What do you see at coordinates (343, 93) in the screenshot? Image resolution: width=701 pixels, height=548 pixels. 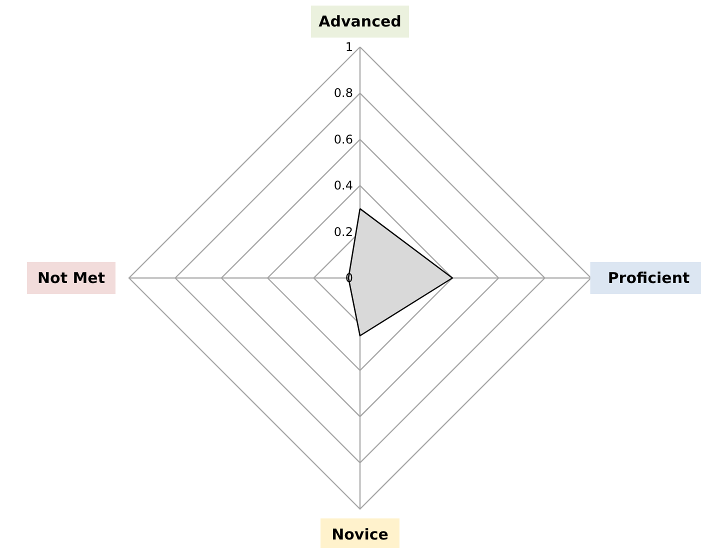 I see `y-tick-label: 0.8` at bounding box center [343, 93].